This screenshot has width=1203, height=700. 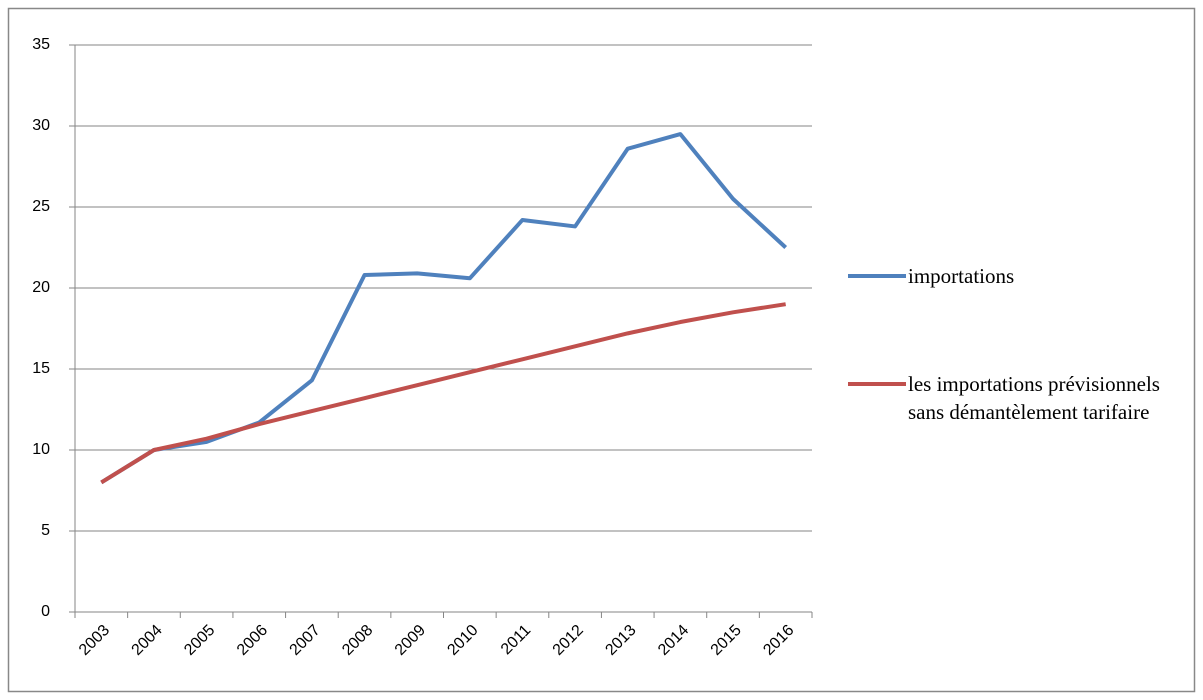 I want to click on x-tick-label: 2009, so click(x=410, y=640).